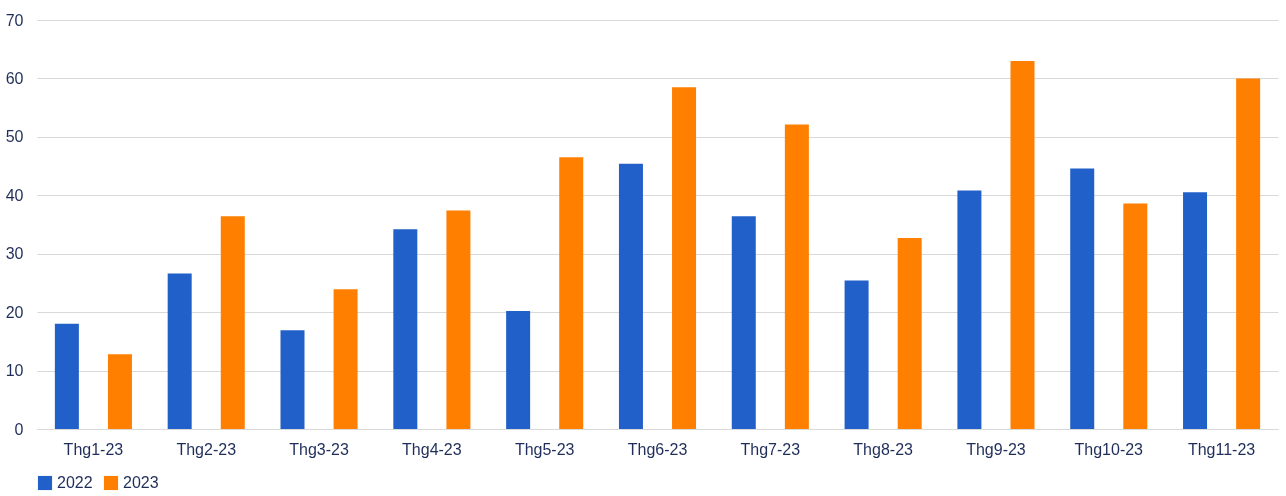 Image resolution: width=1286 pixels, height=496 pixels. Describe the element at coordinates (657, 449) in the screenshot. I see `x-tick-label: Thg6-23` at that location.